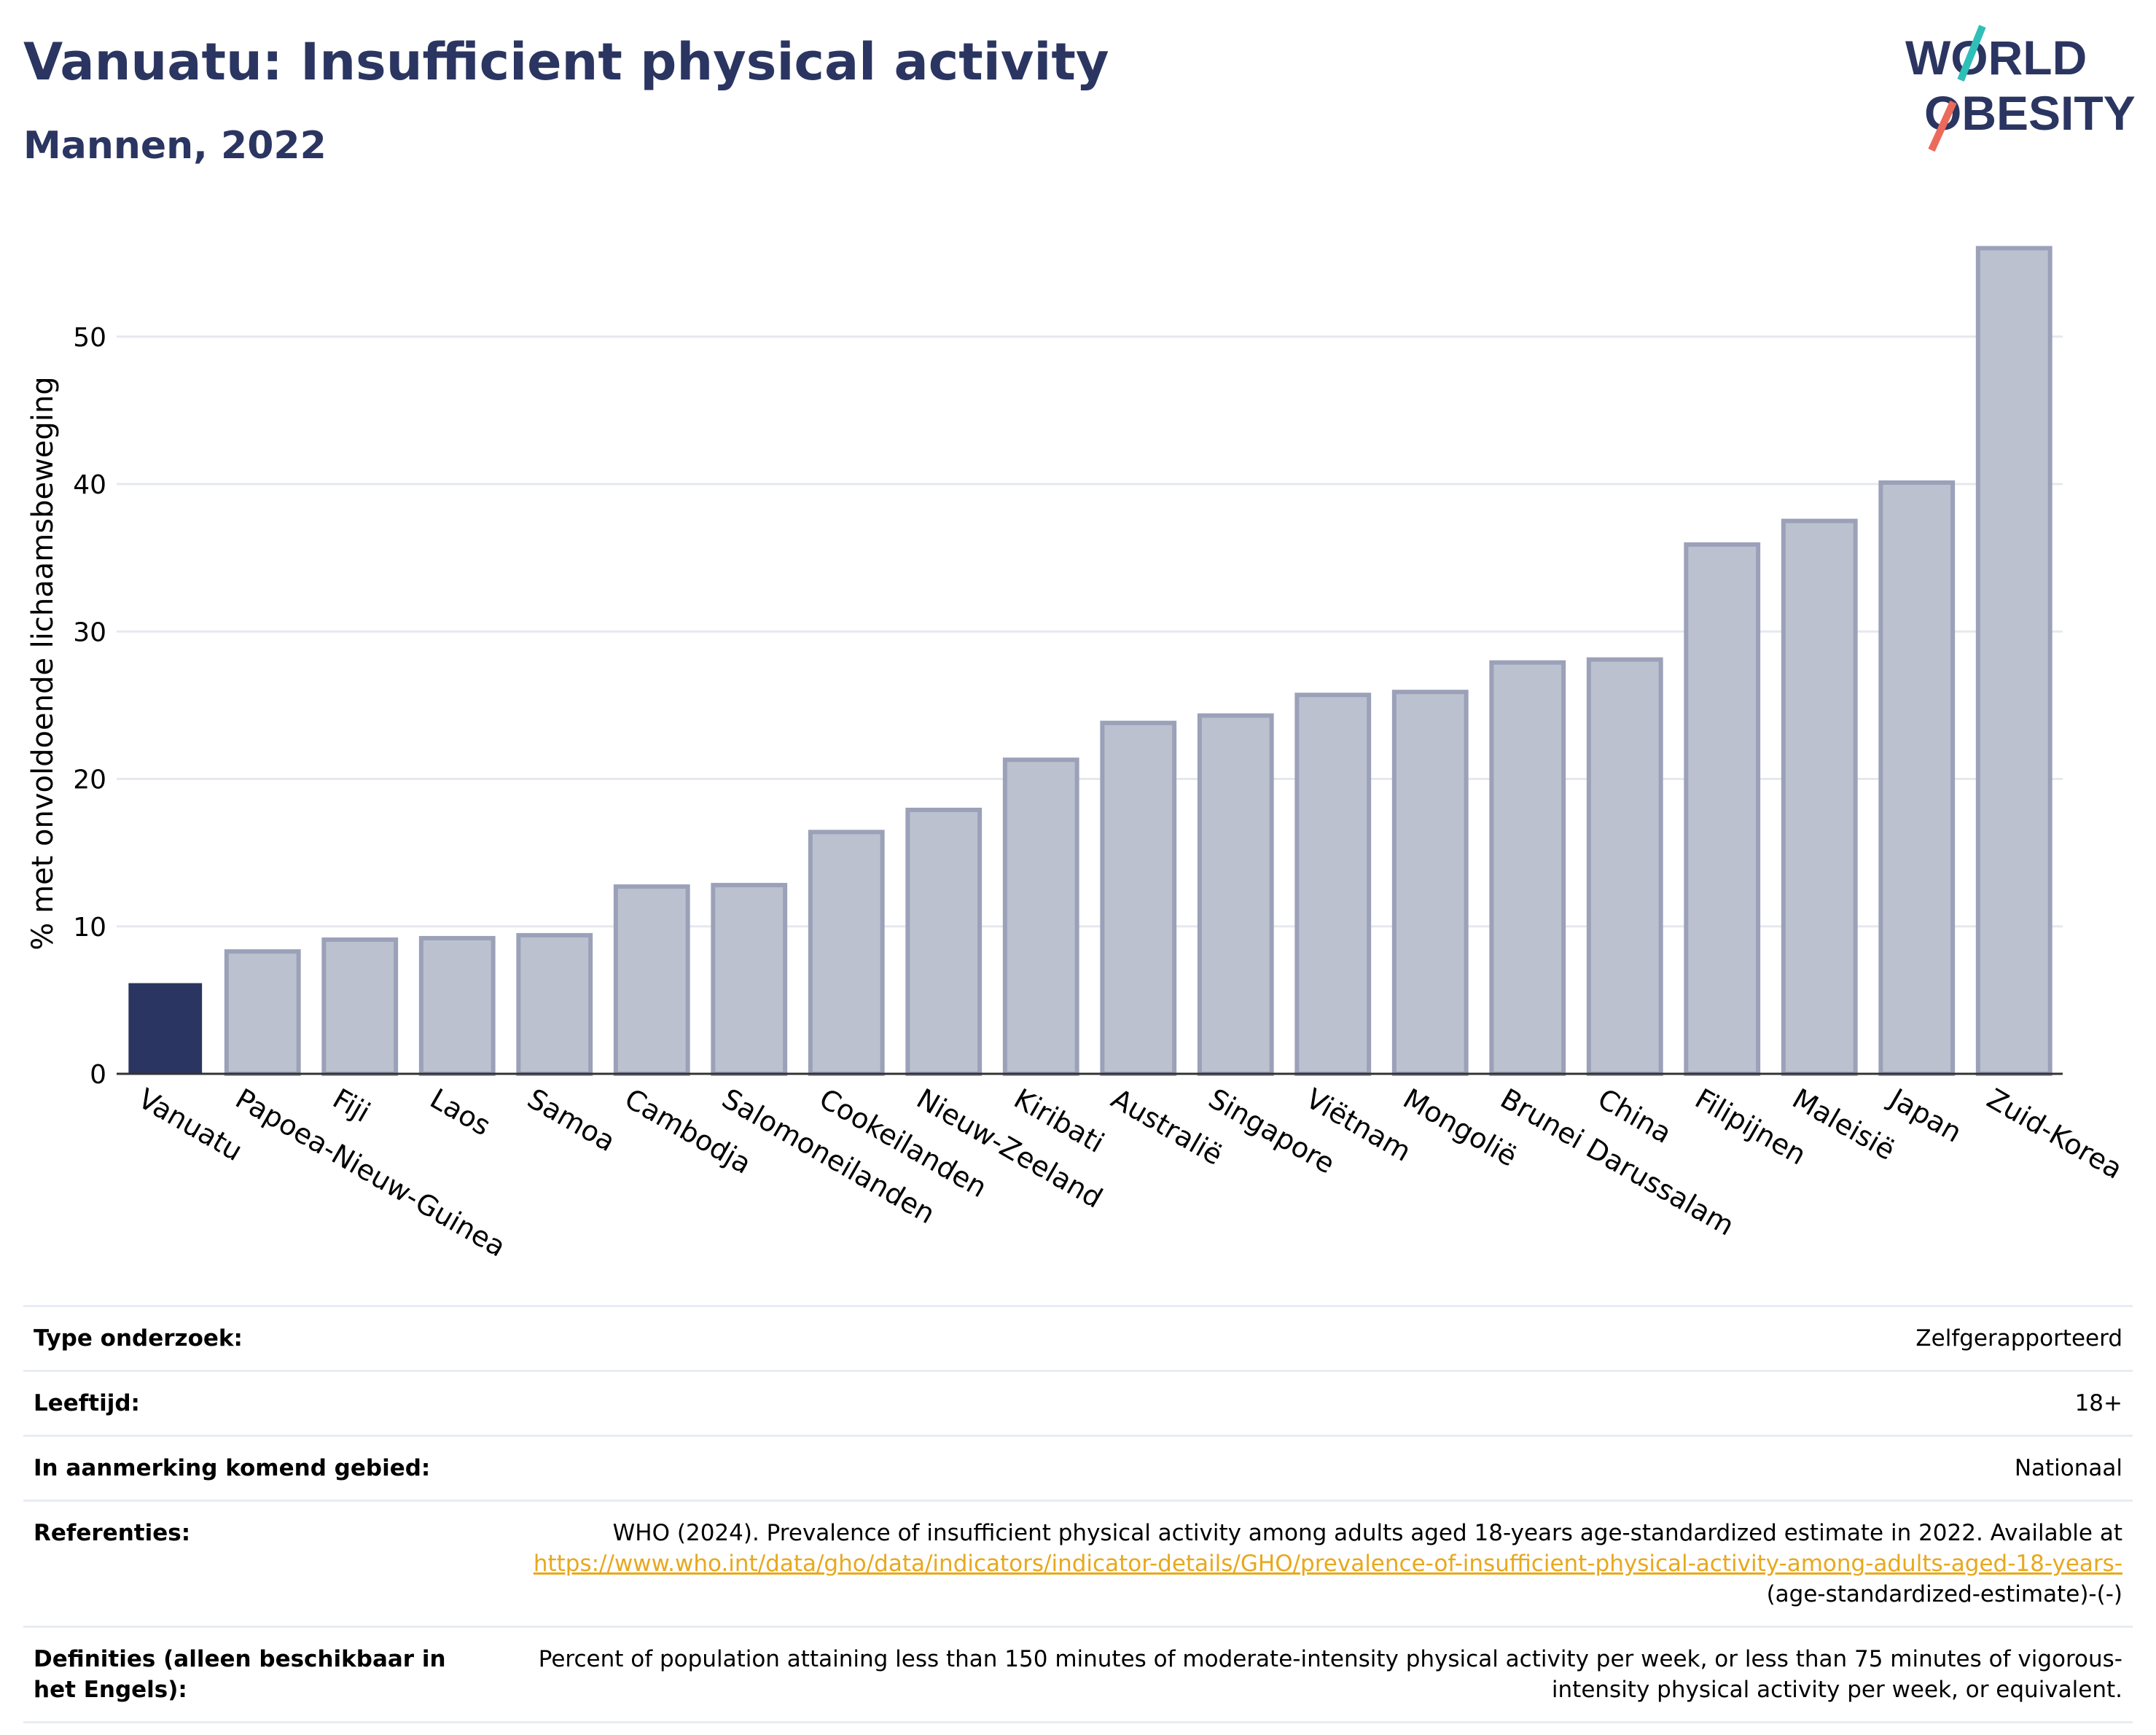 Image resolution: width=2156 pixels, height=1735 pixels. Describe the element at coordinates (166, 1029) in the screenshot. I see `bar-vanuatu` at that location.